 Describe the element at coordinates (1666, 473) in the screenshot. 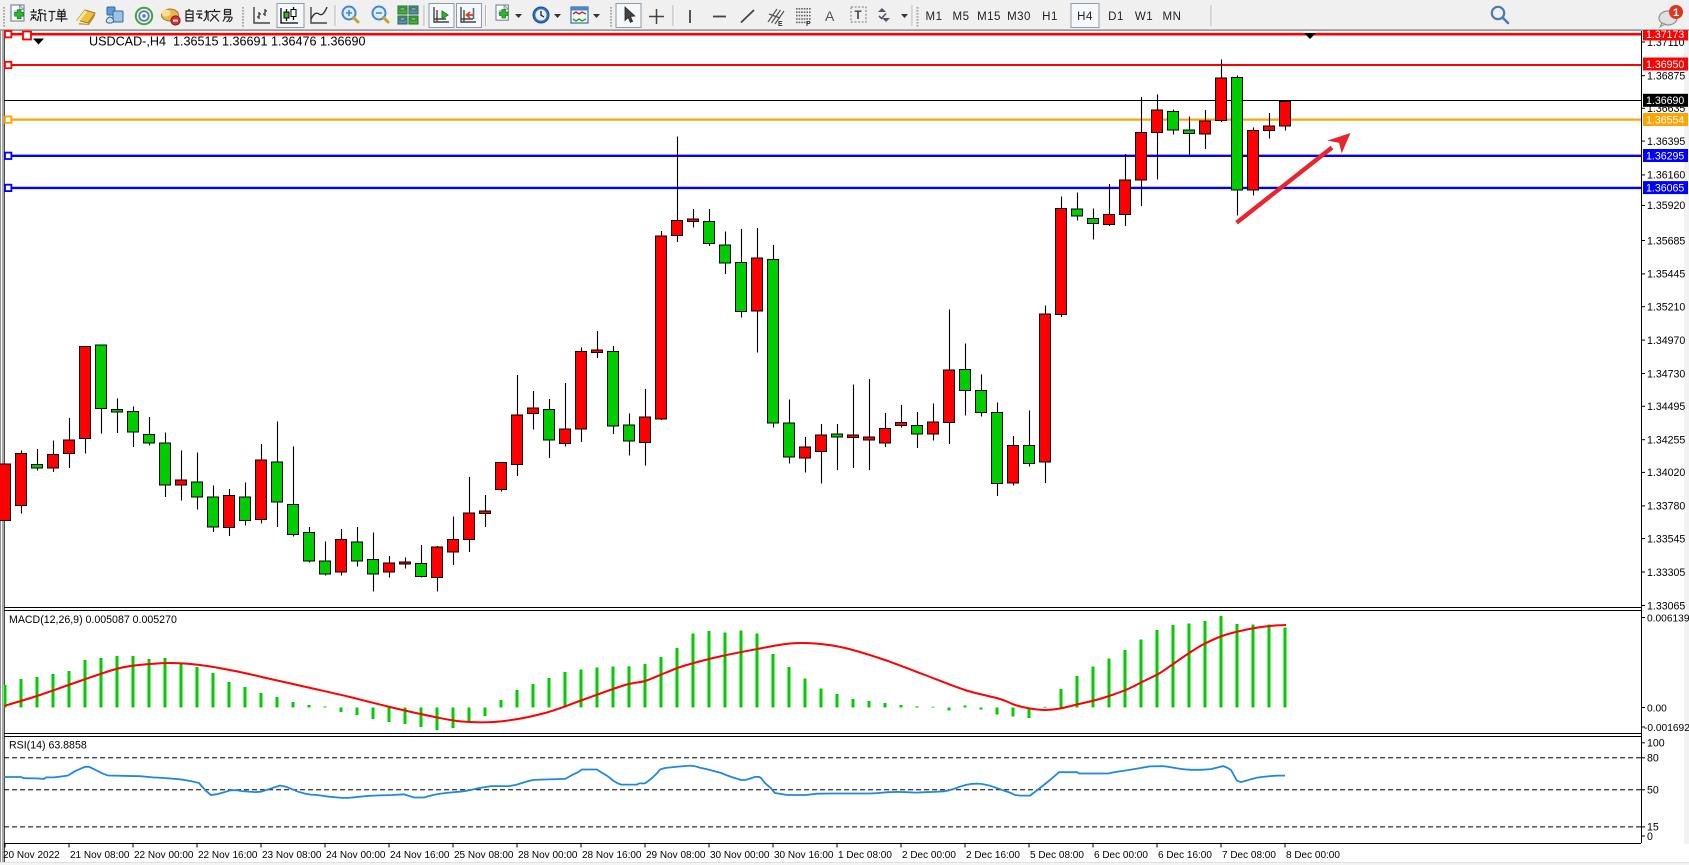

I see `svg-text: 1.34020` at that location.